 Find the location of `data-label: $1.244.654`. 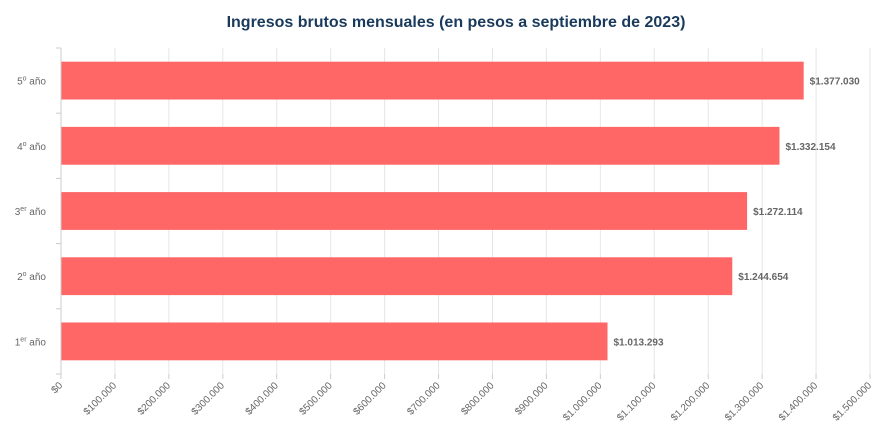

data-label: $1.244.654 is located at coordinates (763, 277).